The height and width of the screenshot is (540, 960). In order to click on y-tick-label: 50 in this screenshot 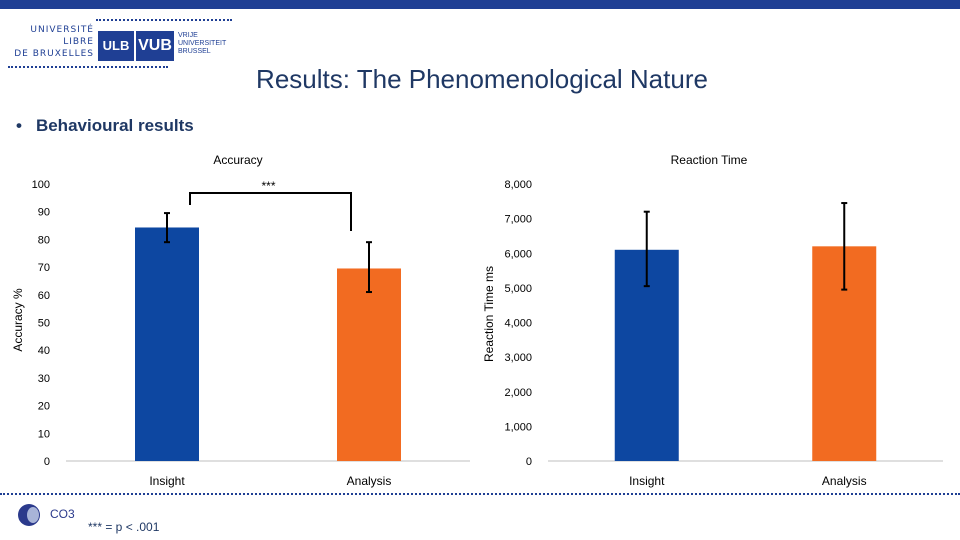, I will do `click(44, 324)`.